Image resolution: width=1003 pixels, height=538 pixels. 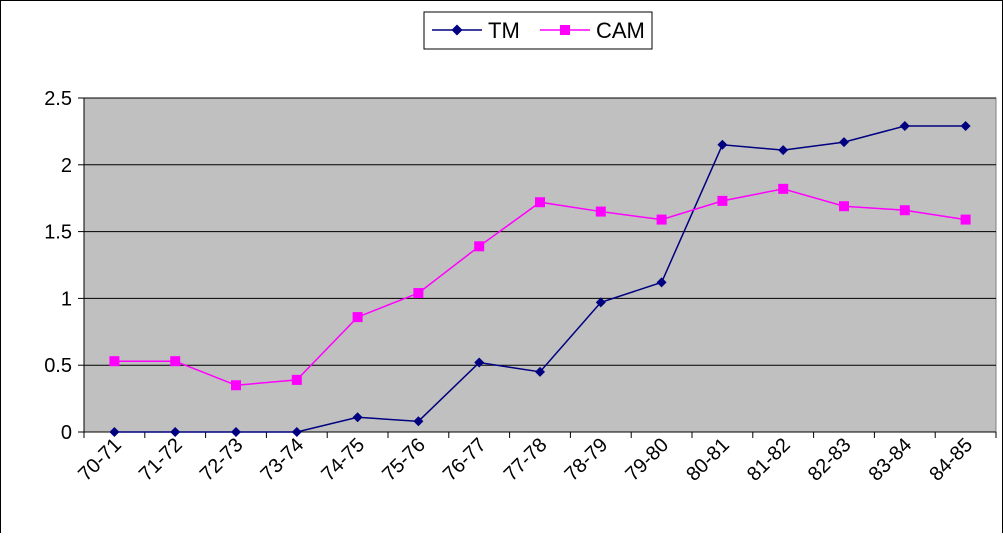 I want to click on x-tick-label-13: 83-84, so click(x=891, y=460).